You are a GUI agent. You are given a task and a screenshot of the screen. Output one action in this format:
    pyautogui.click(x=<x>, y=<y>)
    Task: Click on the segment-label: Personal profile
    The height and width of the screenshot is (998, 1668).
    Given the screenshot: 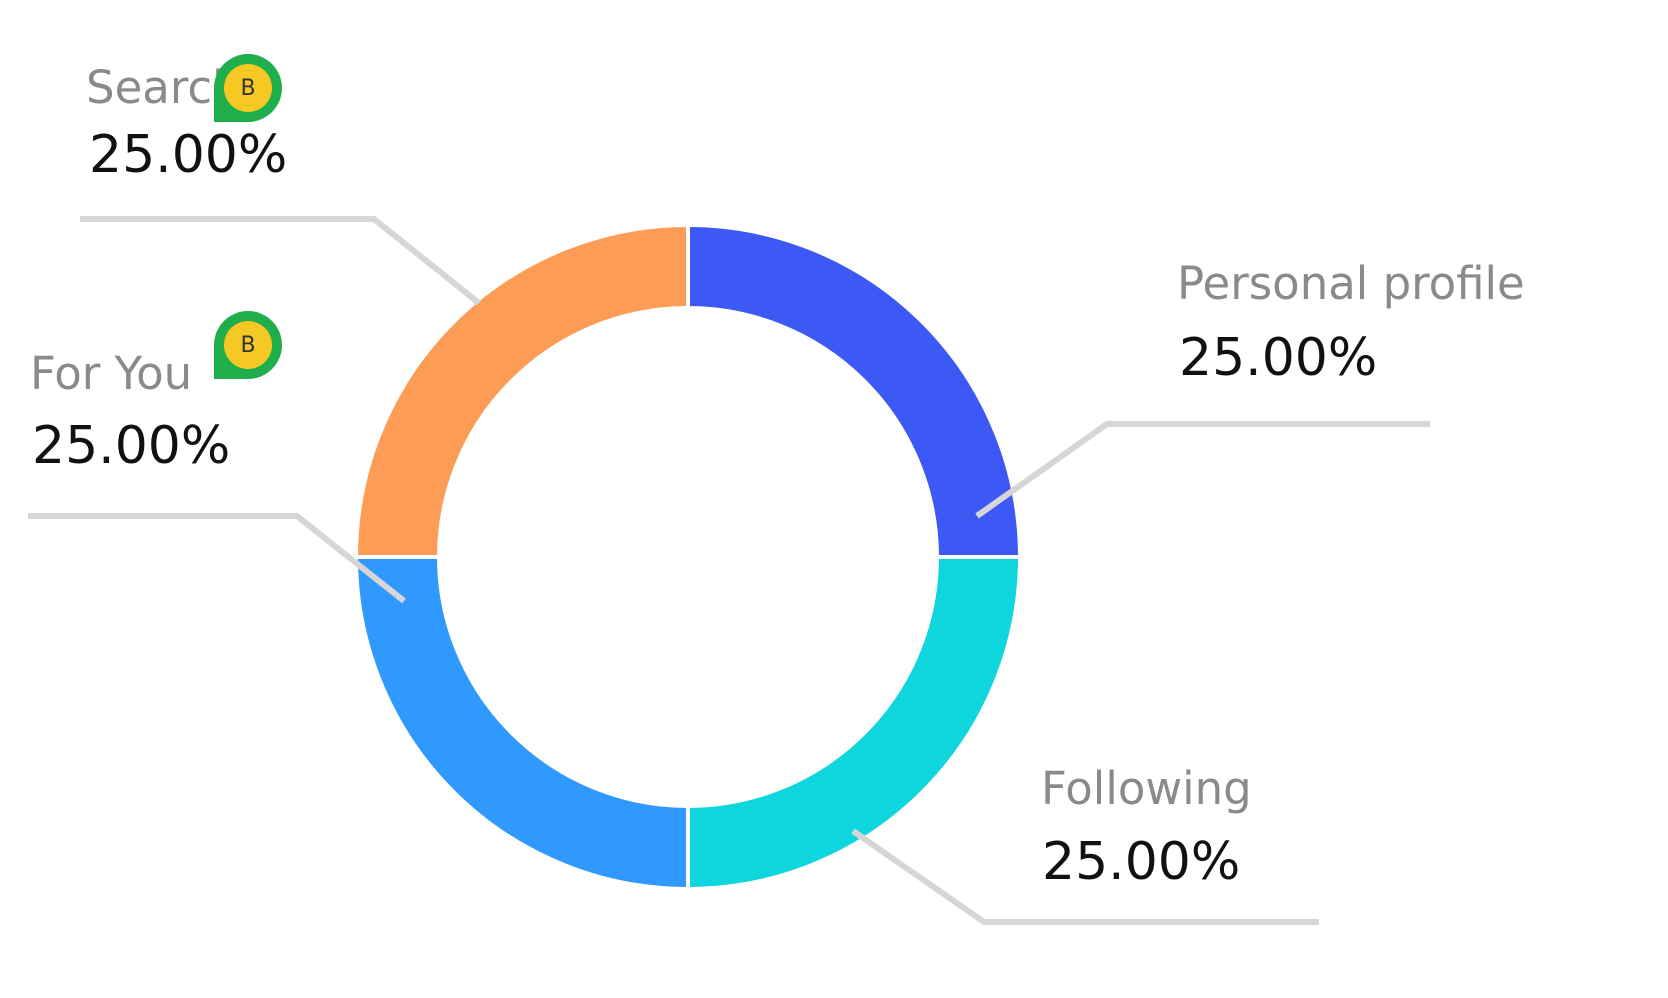 What is the action you would take?
    pyautogui.click(x=1351, y=283)
    